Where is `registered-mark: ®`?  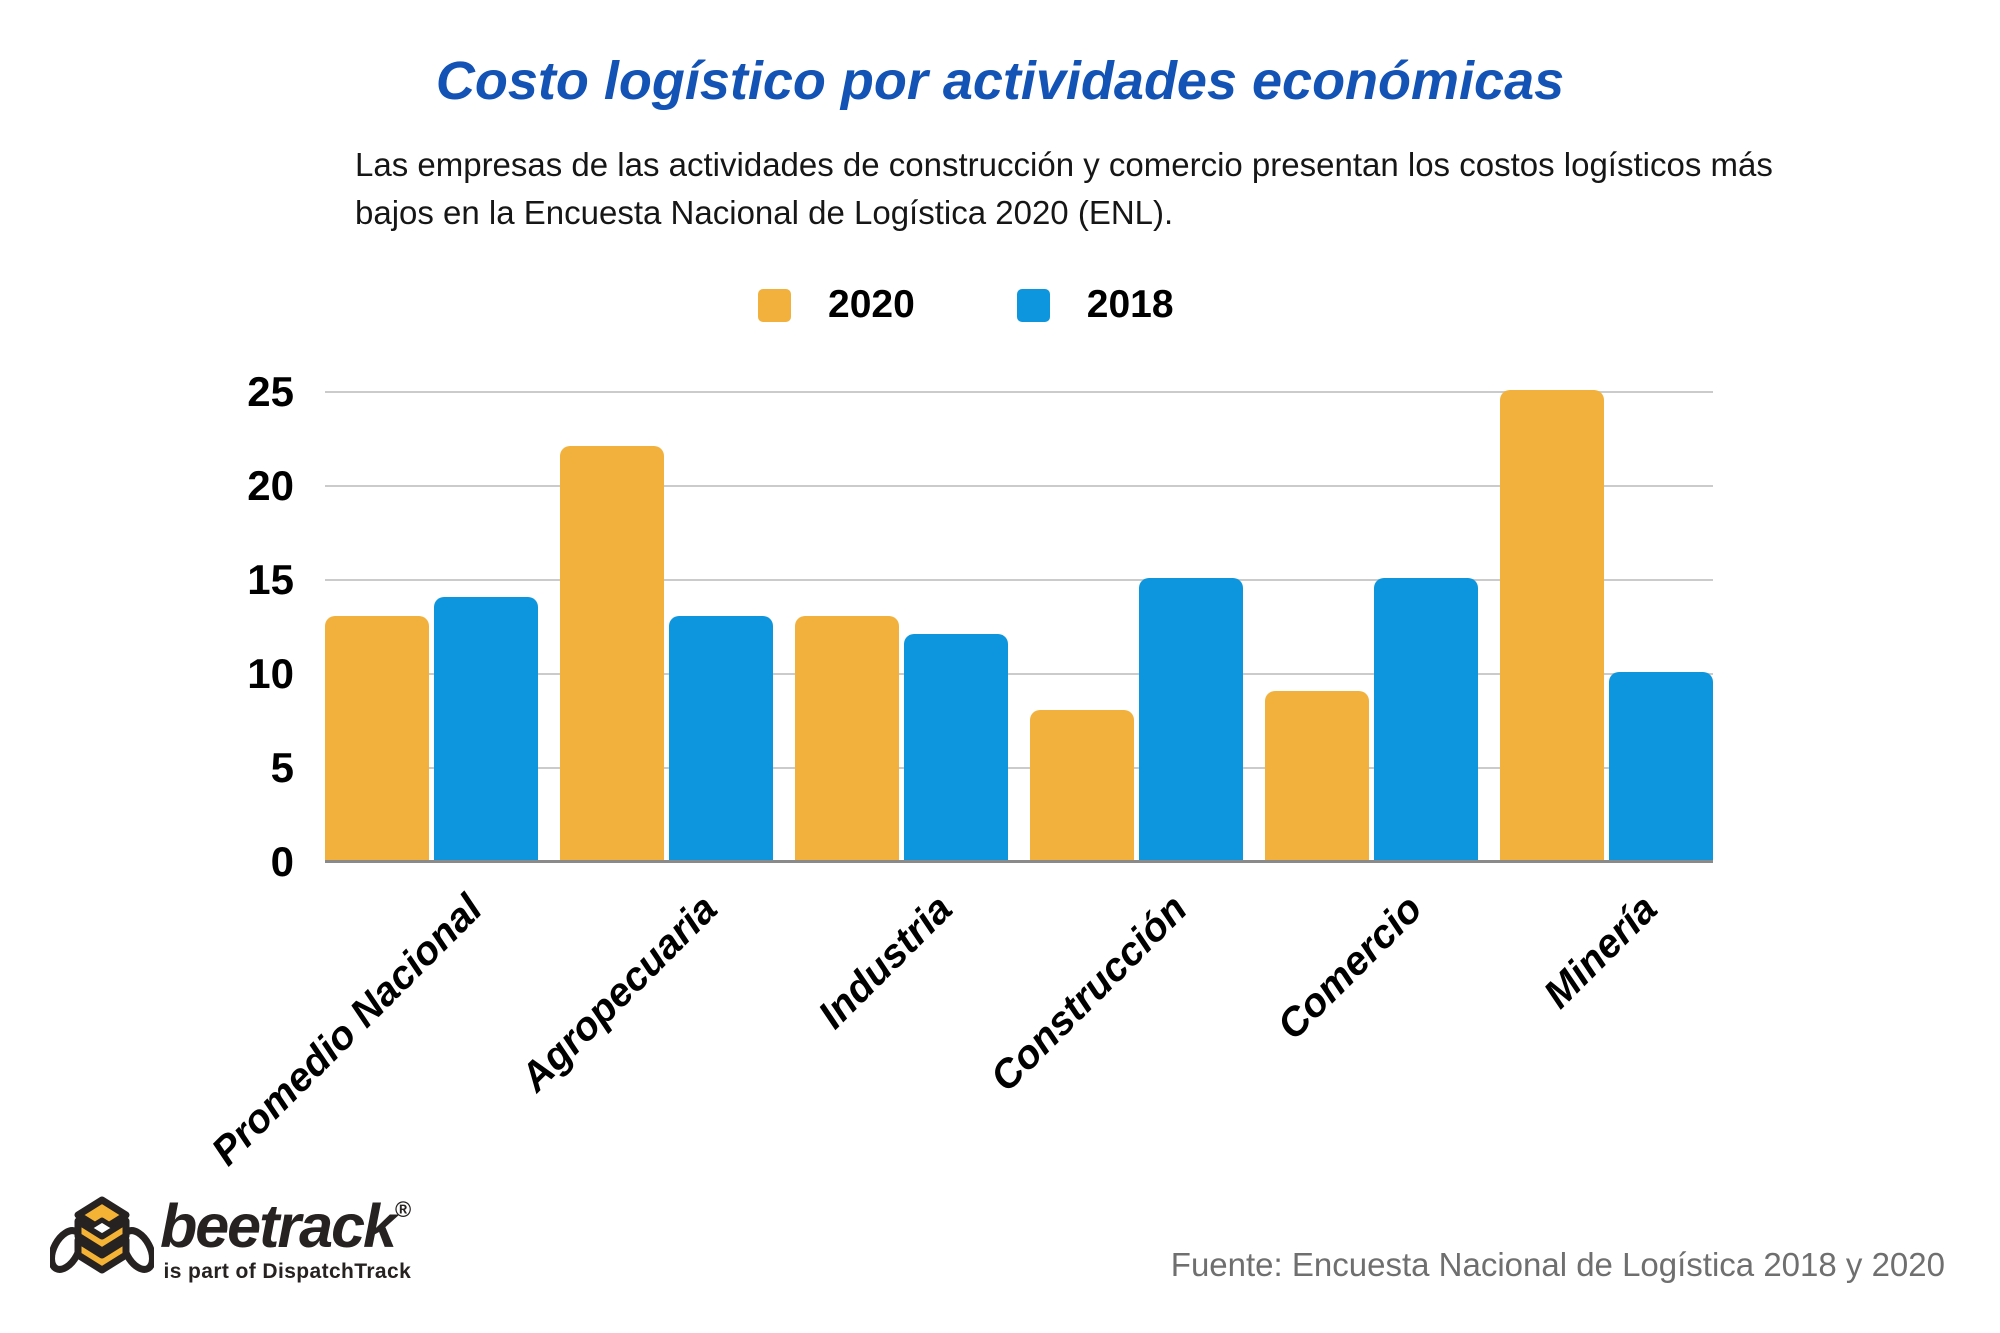 registered-mark: ® is located at coordinates (403, 1209).